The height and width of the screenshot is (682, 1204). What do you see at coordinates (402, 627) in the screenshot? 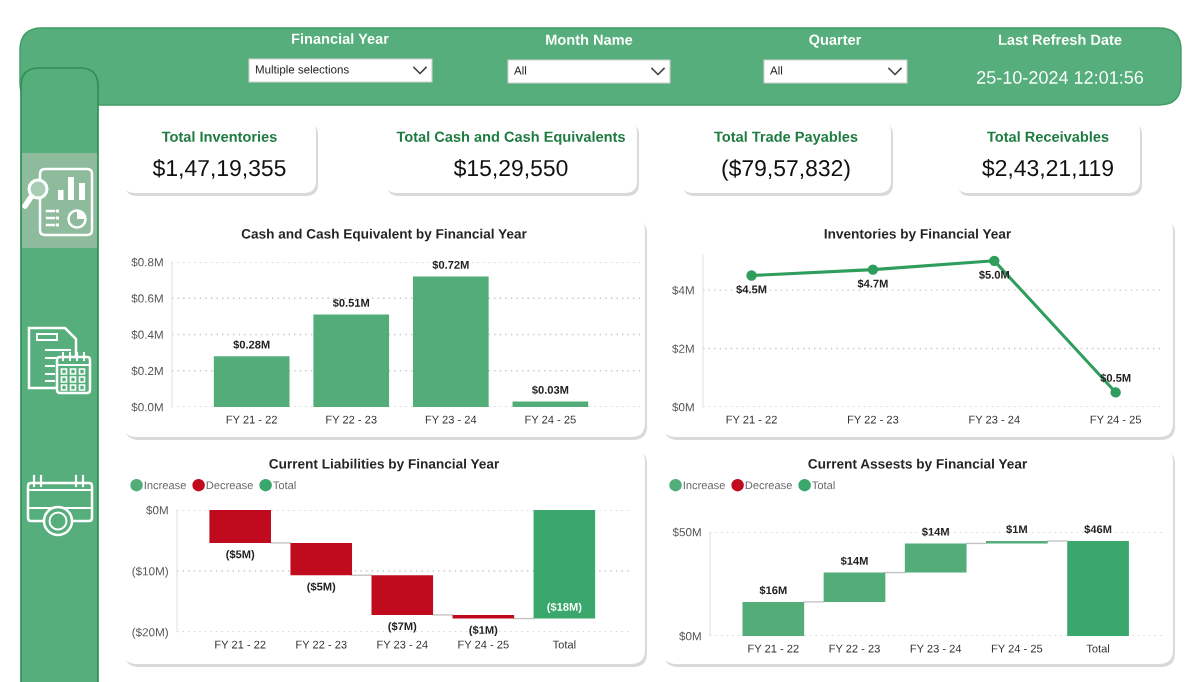
I see `data-label: ($7M)` at bounding box center [402, 627].